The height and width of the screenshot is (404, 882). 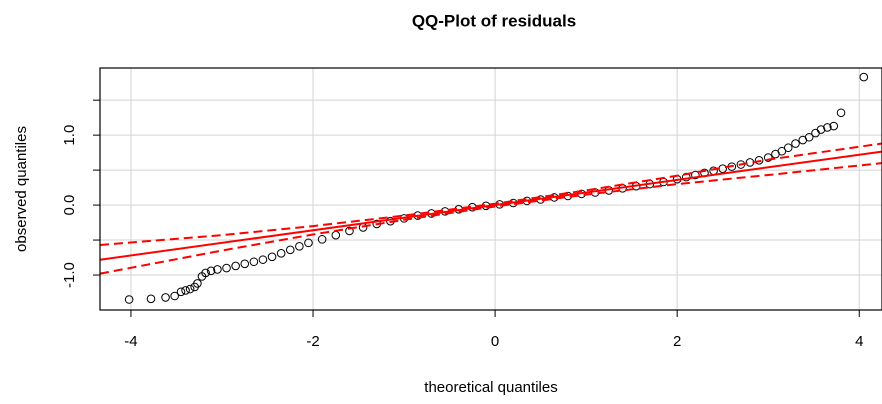 What do you see at coordinates (69, 135) in the screenshot?
I see `y-tick-label: 1.0` at bounding box center [69, 135].